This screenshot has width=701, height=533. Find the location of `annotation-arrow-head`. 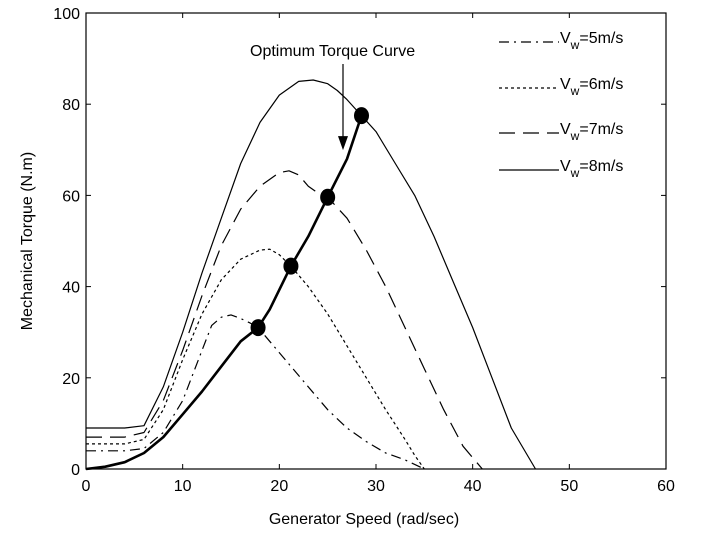

annotation-arrow-head is located at coordinates (343, 143).